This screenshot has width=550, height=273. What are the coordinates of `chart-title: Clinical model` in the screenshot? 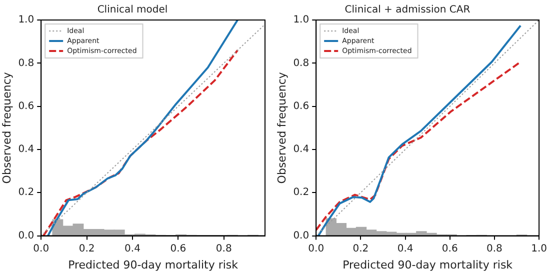 It's located at (132, 10).